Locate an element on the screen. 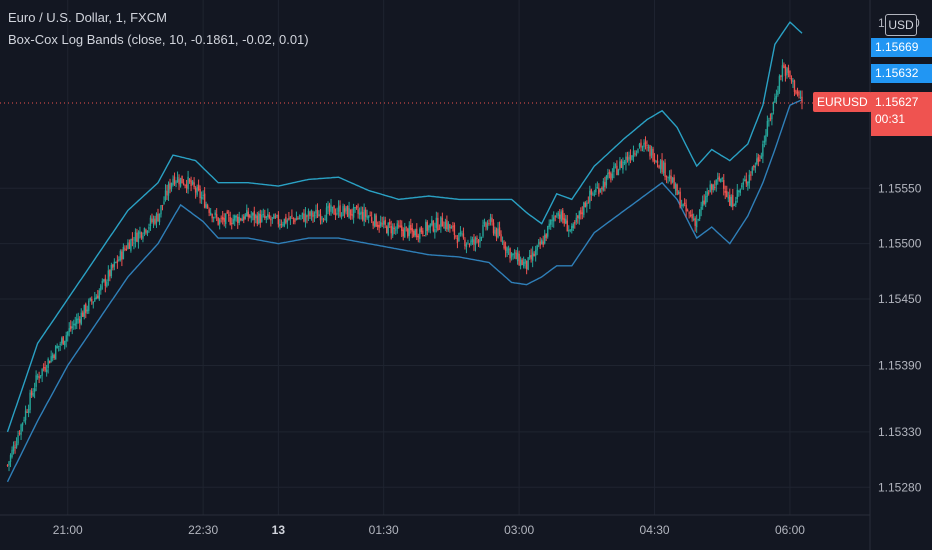 The height and width of the screenshot is (550, 932). x-tick-label: 03:00 is located at coordinates (519, 530).